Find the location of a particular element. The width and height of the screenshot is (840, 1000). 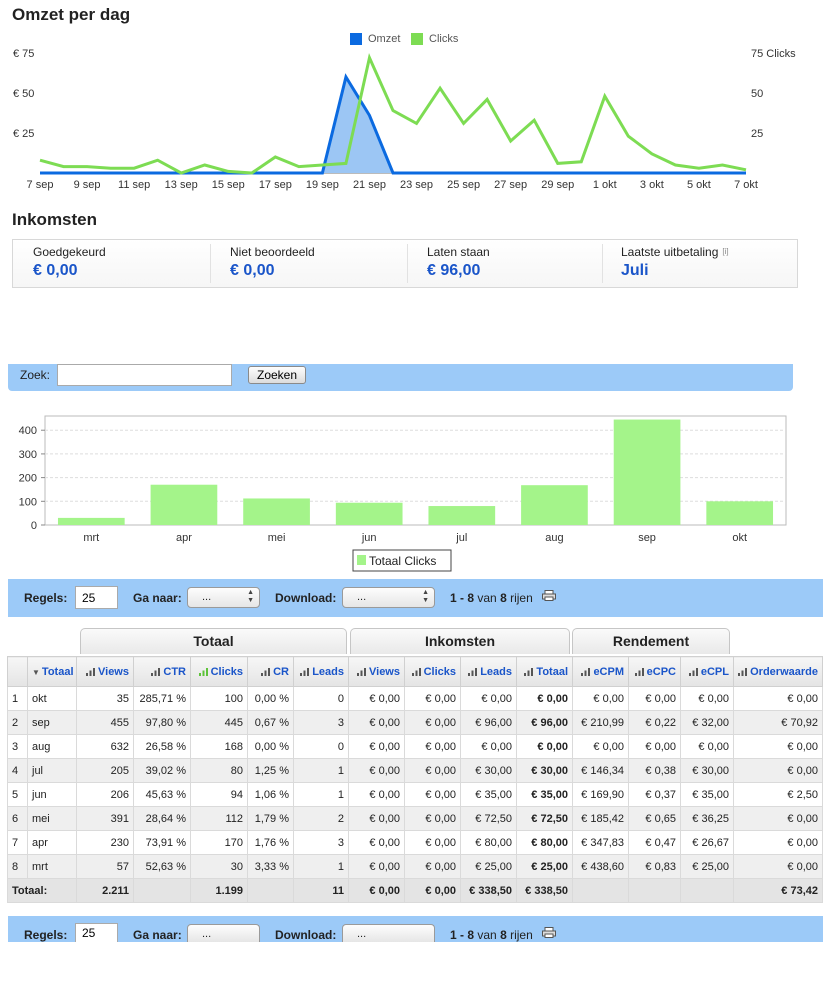

column-header-ecpm-10: eCPM is located at coordinates (600, 671).